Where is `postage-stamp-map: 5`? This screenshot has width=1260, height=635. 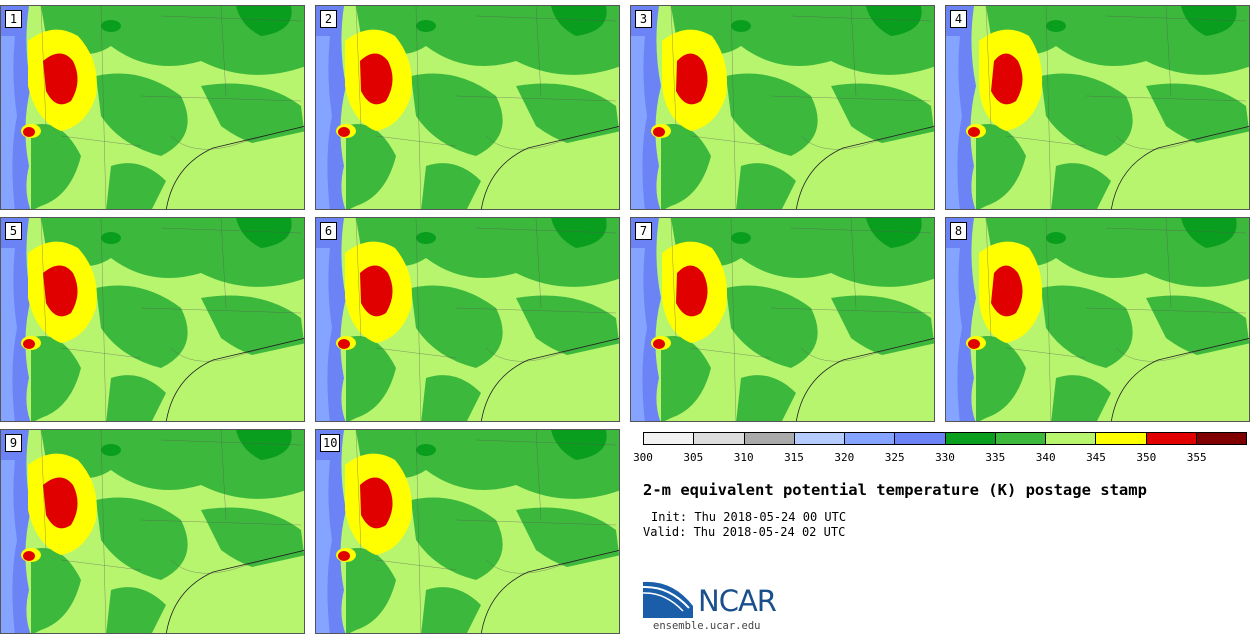
postage-stamp-map: 5 is located at coordinates (152, 319).